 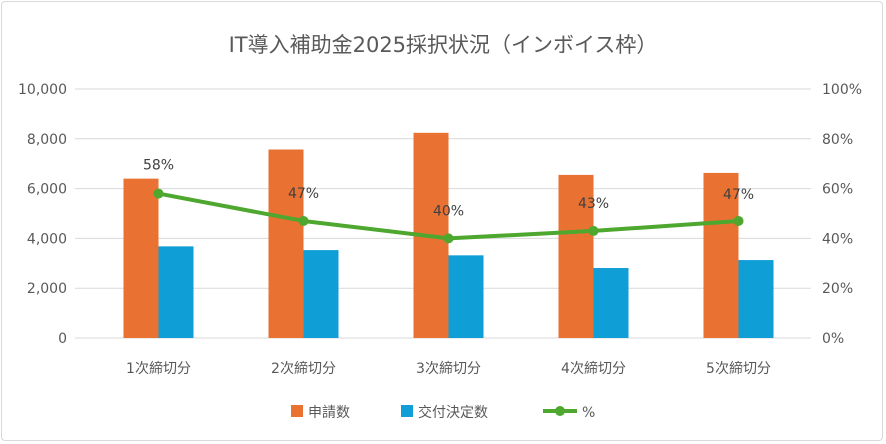 What do you see at coordinates (158, 368) in the screenshot?
I see `x-tick-label: 1次締切分` at bounding box center [158, 368].